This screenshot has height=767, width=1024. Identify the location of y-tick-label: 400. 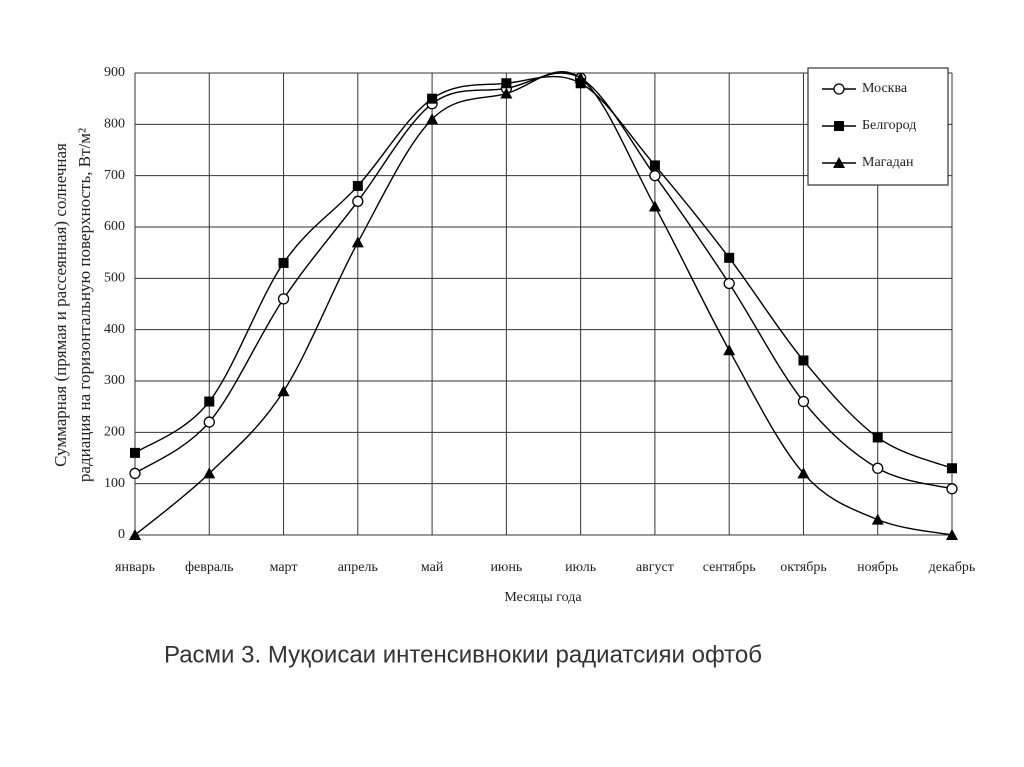
(114, 329).